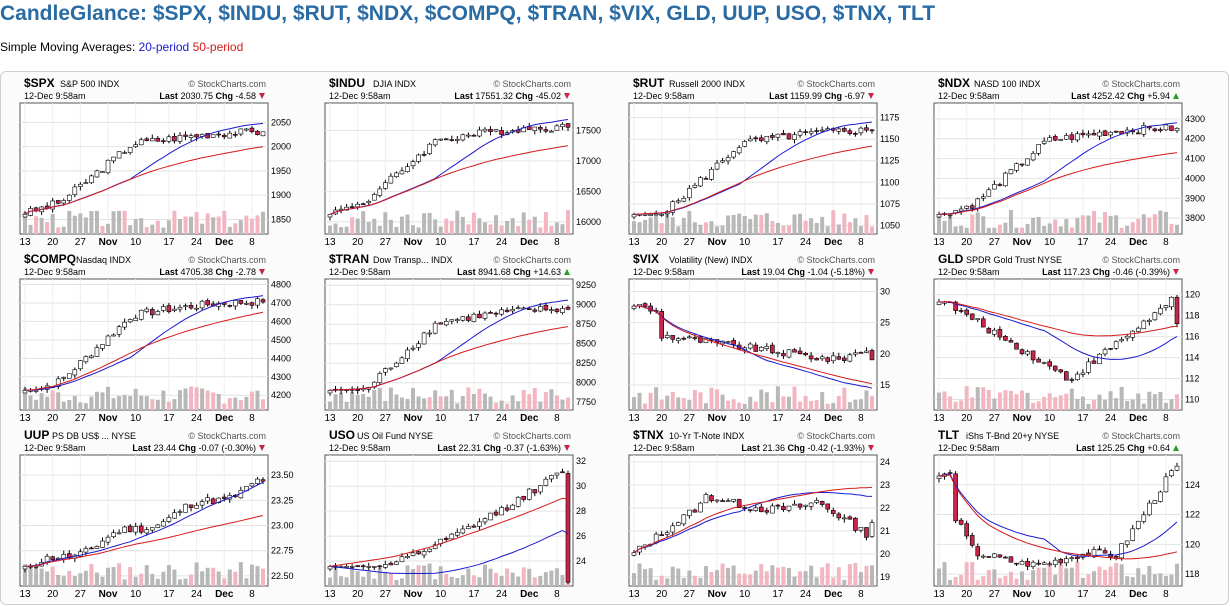 Image resolution: width=1230 pixels, height=606 pixels. Describe the element at coordinates (836, 436) in the screenshot. I see `watermark: © StockCharts.com` at that location.